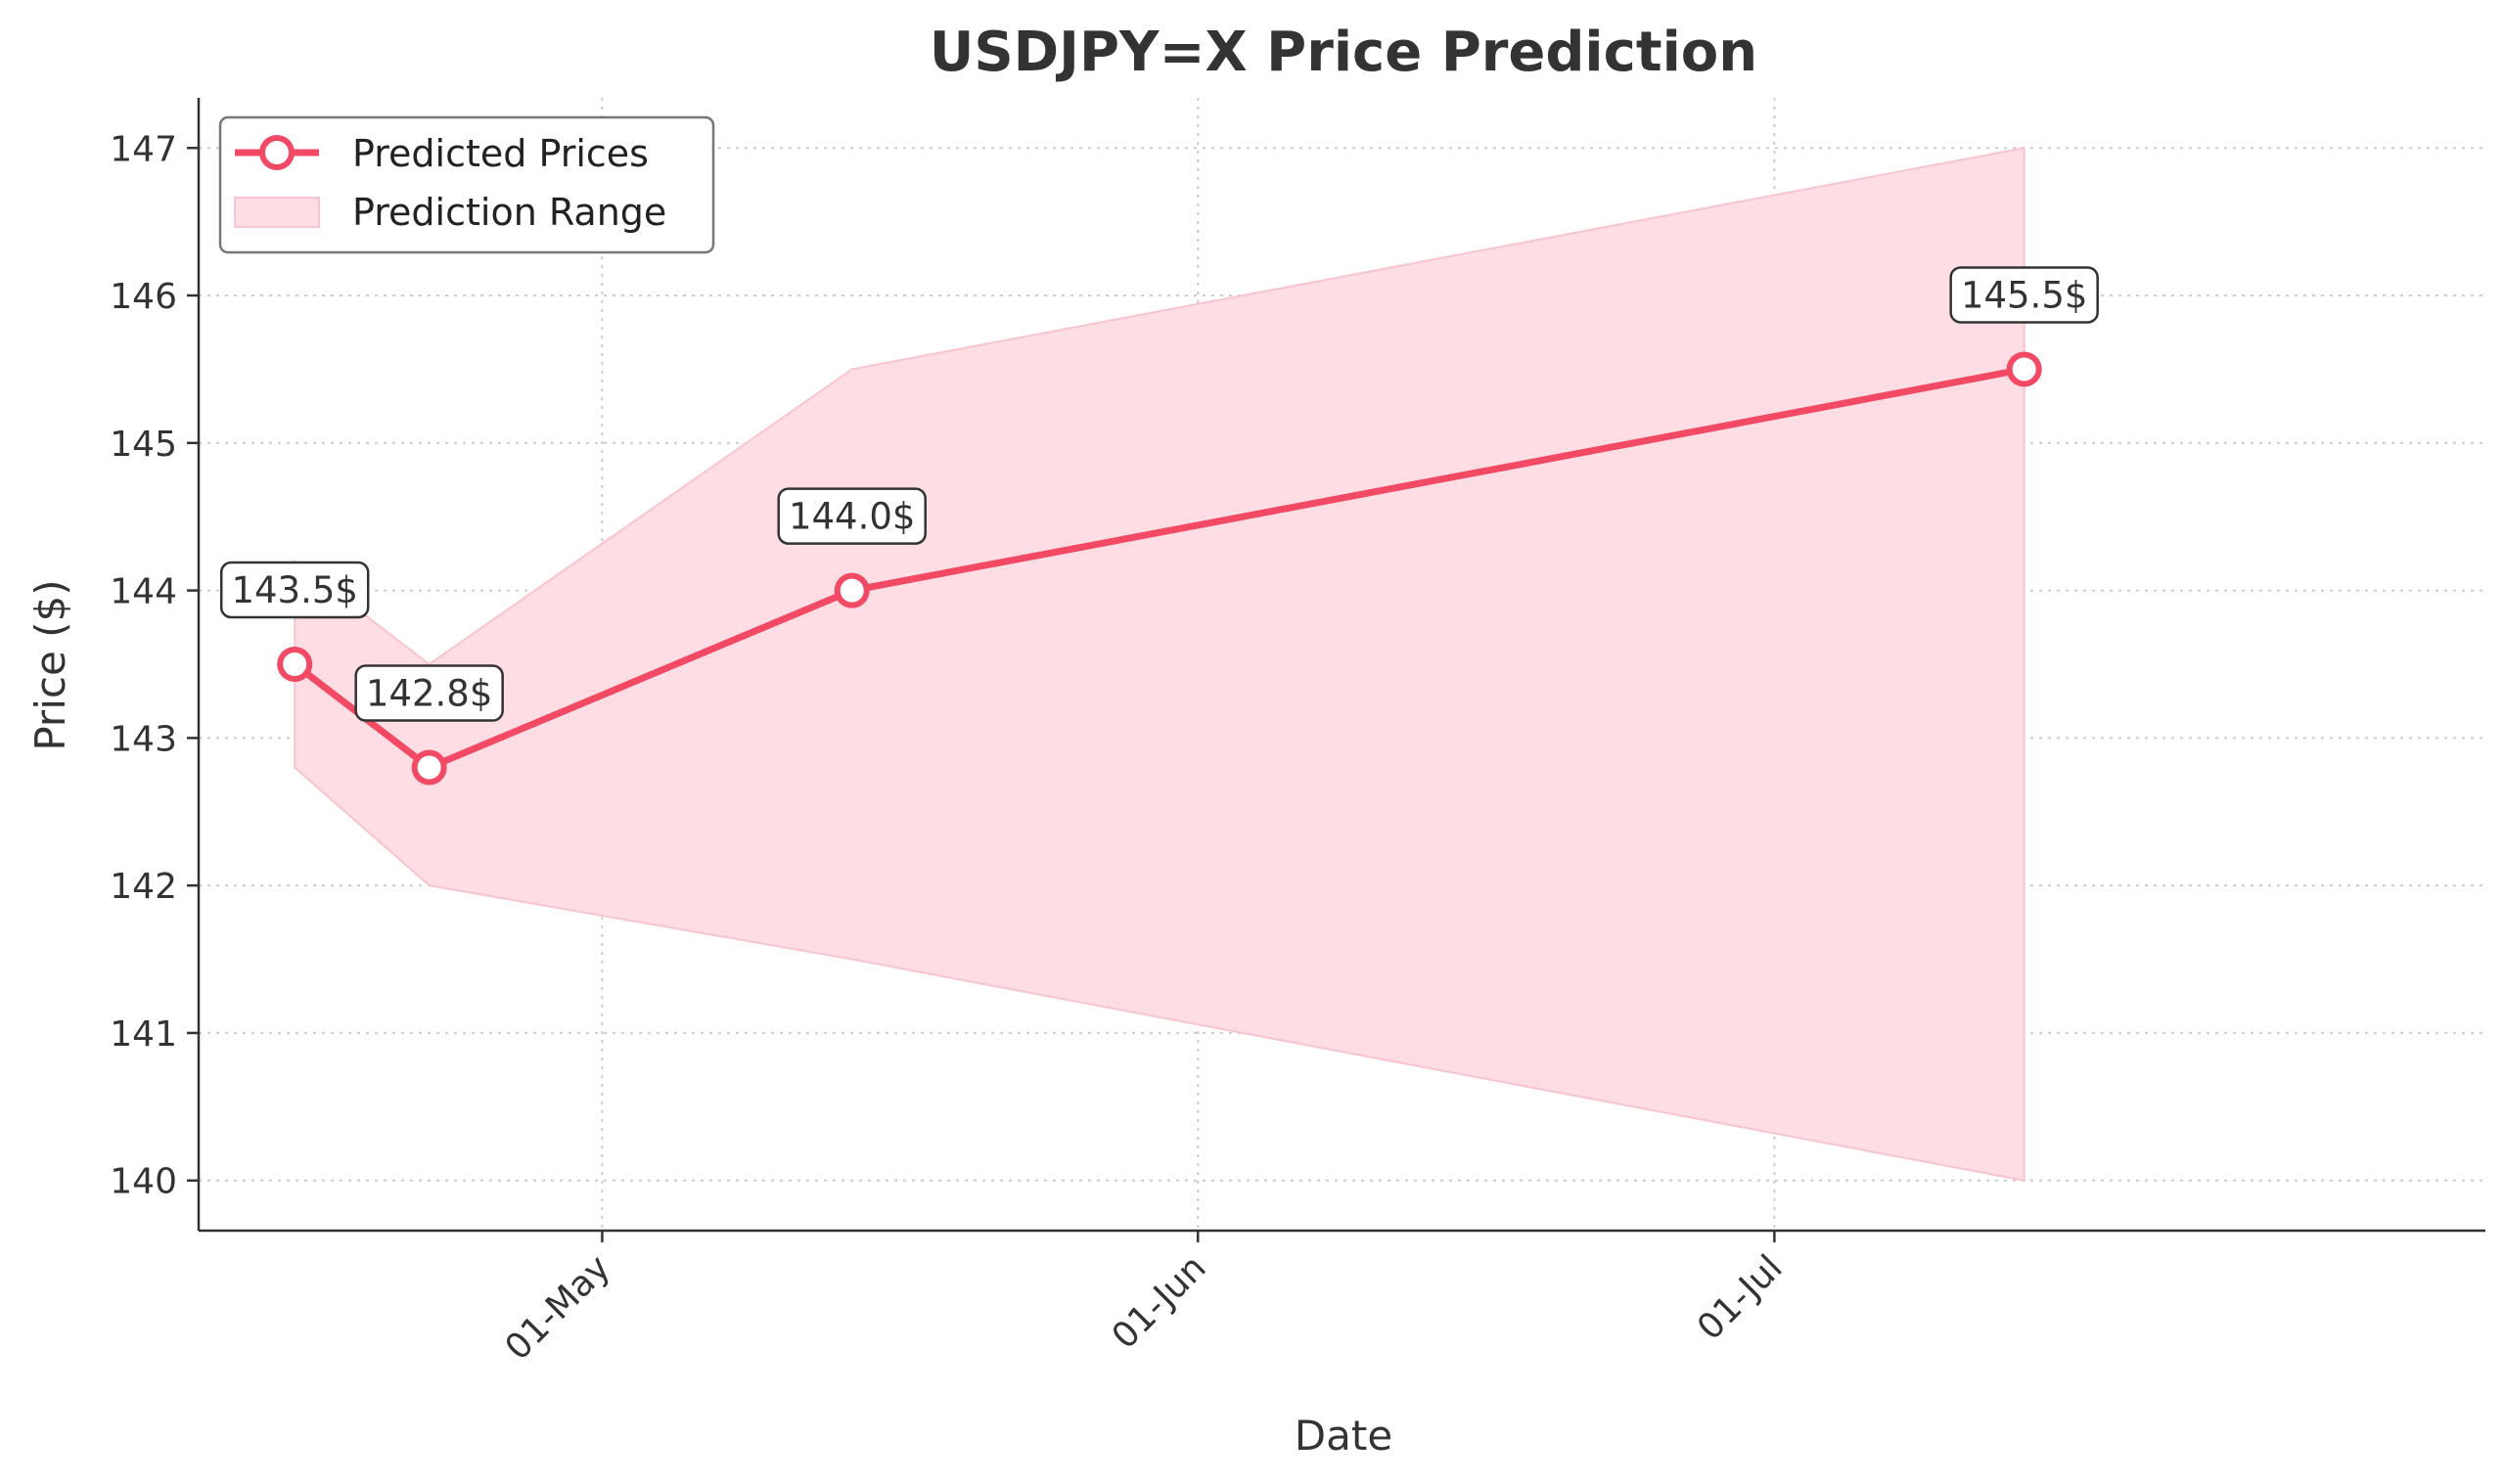  I want to click on legend-marker-swatch, so click(277, 152).